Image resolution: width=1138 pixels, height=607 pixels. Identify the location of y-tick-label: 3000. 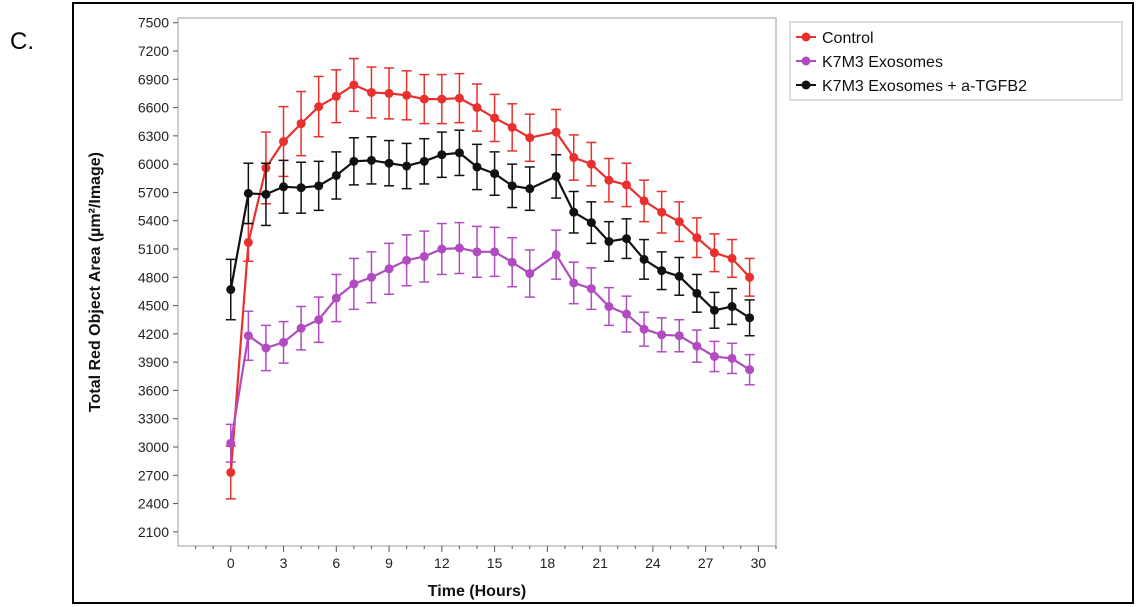
(153, 447).